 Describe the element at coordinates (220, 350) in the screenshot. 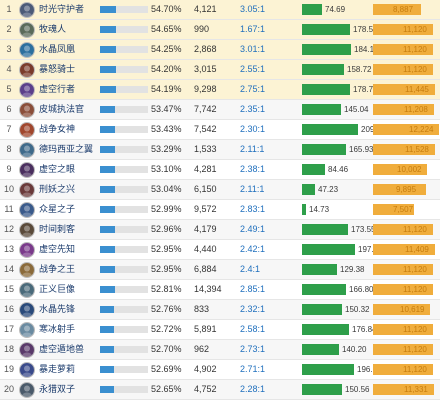

I see `table-row: 18 虚空遁地兽 52.70% 962 2.73:1 140.20 11,120` at that location.